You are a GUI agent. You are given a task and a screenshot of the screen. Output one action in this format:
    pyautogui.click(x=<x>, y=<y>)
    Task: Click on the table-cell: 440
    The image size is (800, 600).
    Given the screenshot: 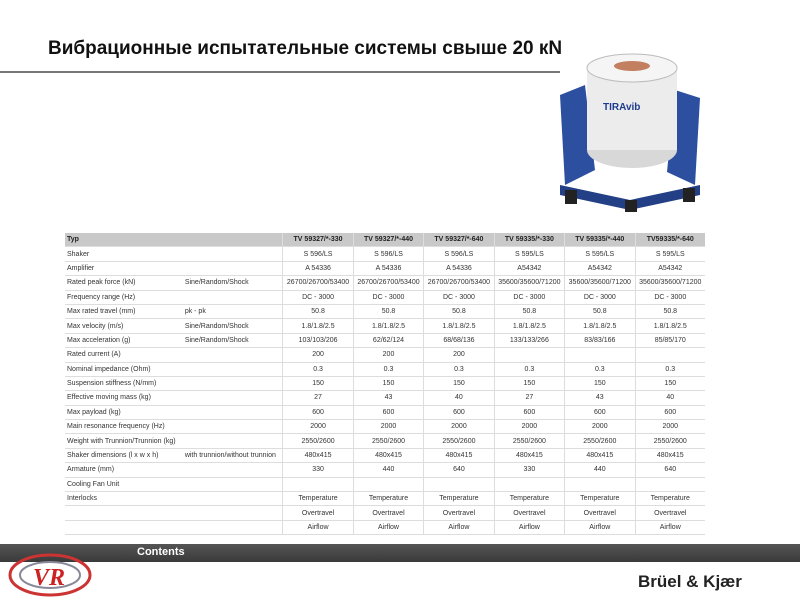 What is the action you would take?
    pyautogui.click(x=388, y=470)
    